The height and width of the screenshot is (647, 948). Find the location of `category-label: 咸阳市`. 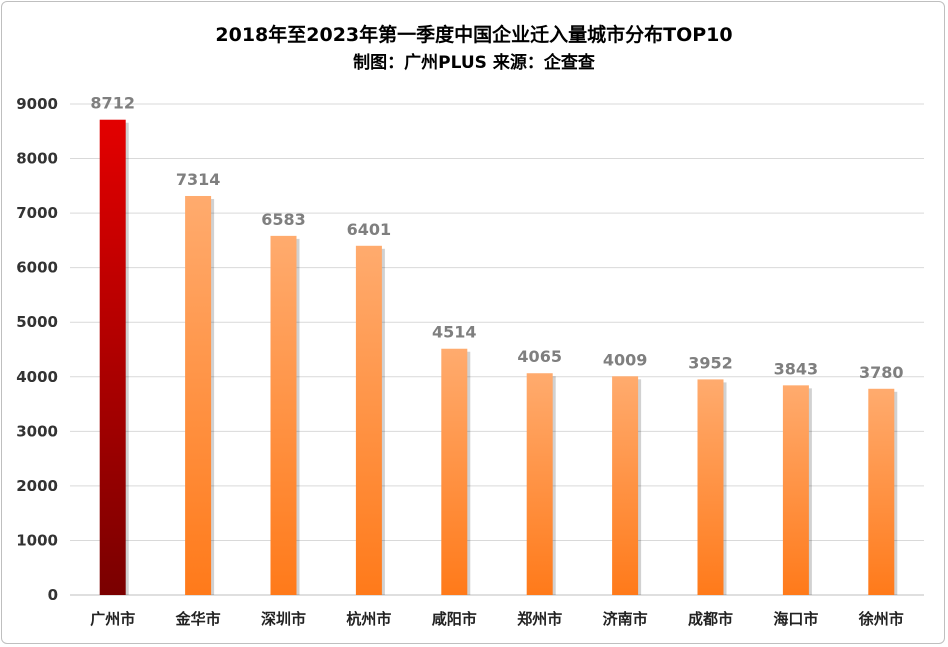

category-label: 咸阳市 is located at coordinates (454, 619).